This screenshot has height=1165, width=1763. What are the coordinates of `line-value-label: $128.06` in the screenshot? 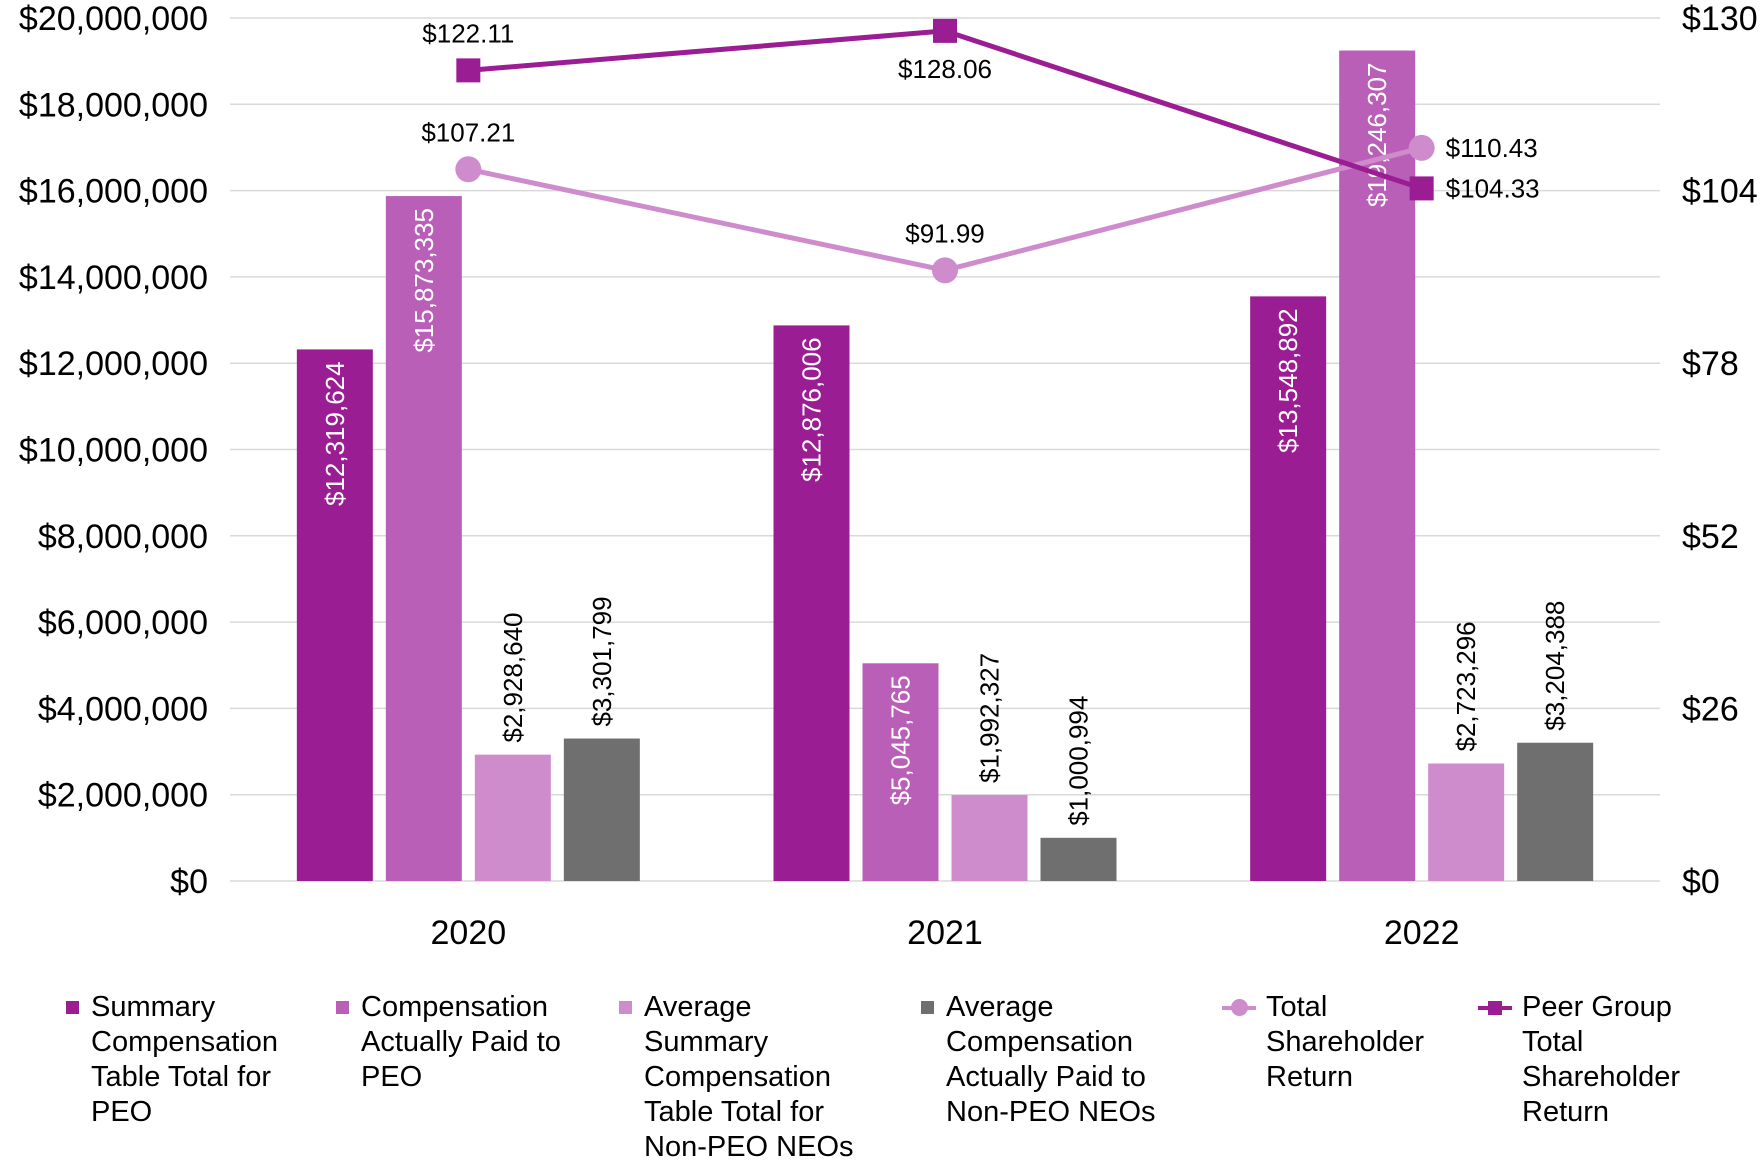 It's located at (945, 69).